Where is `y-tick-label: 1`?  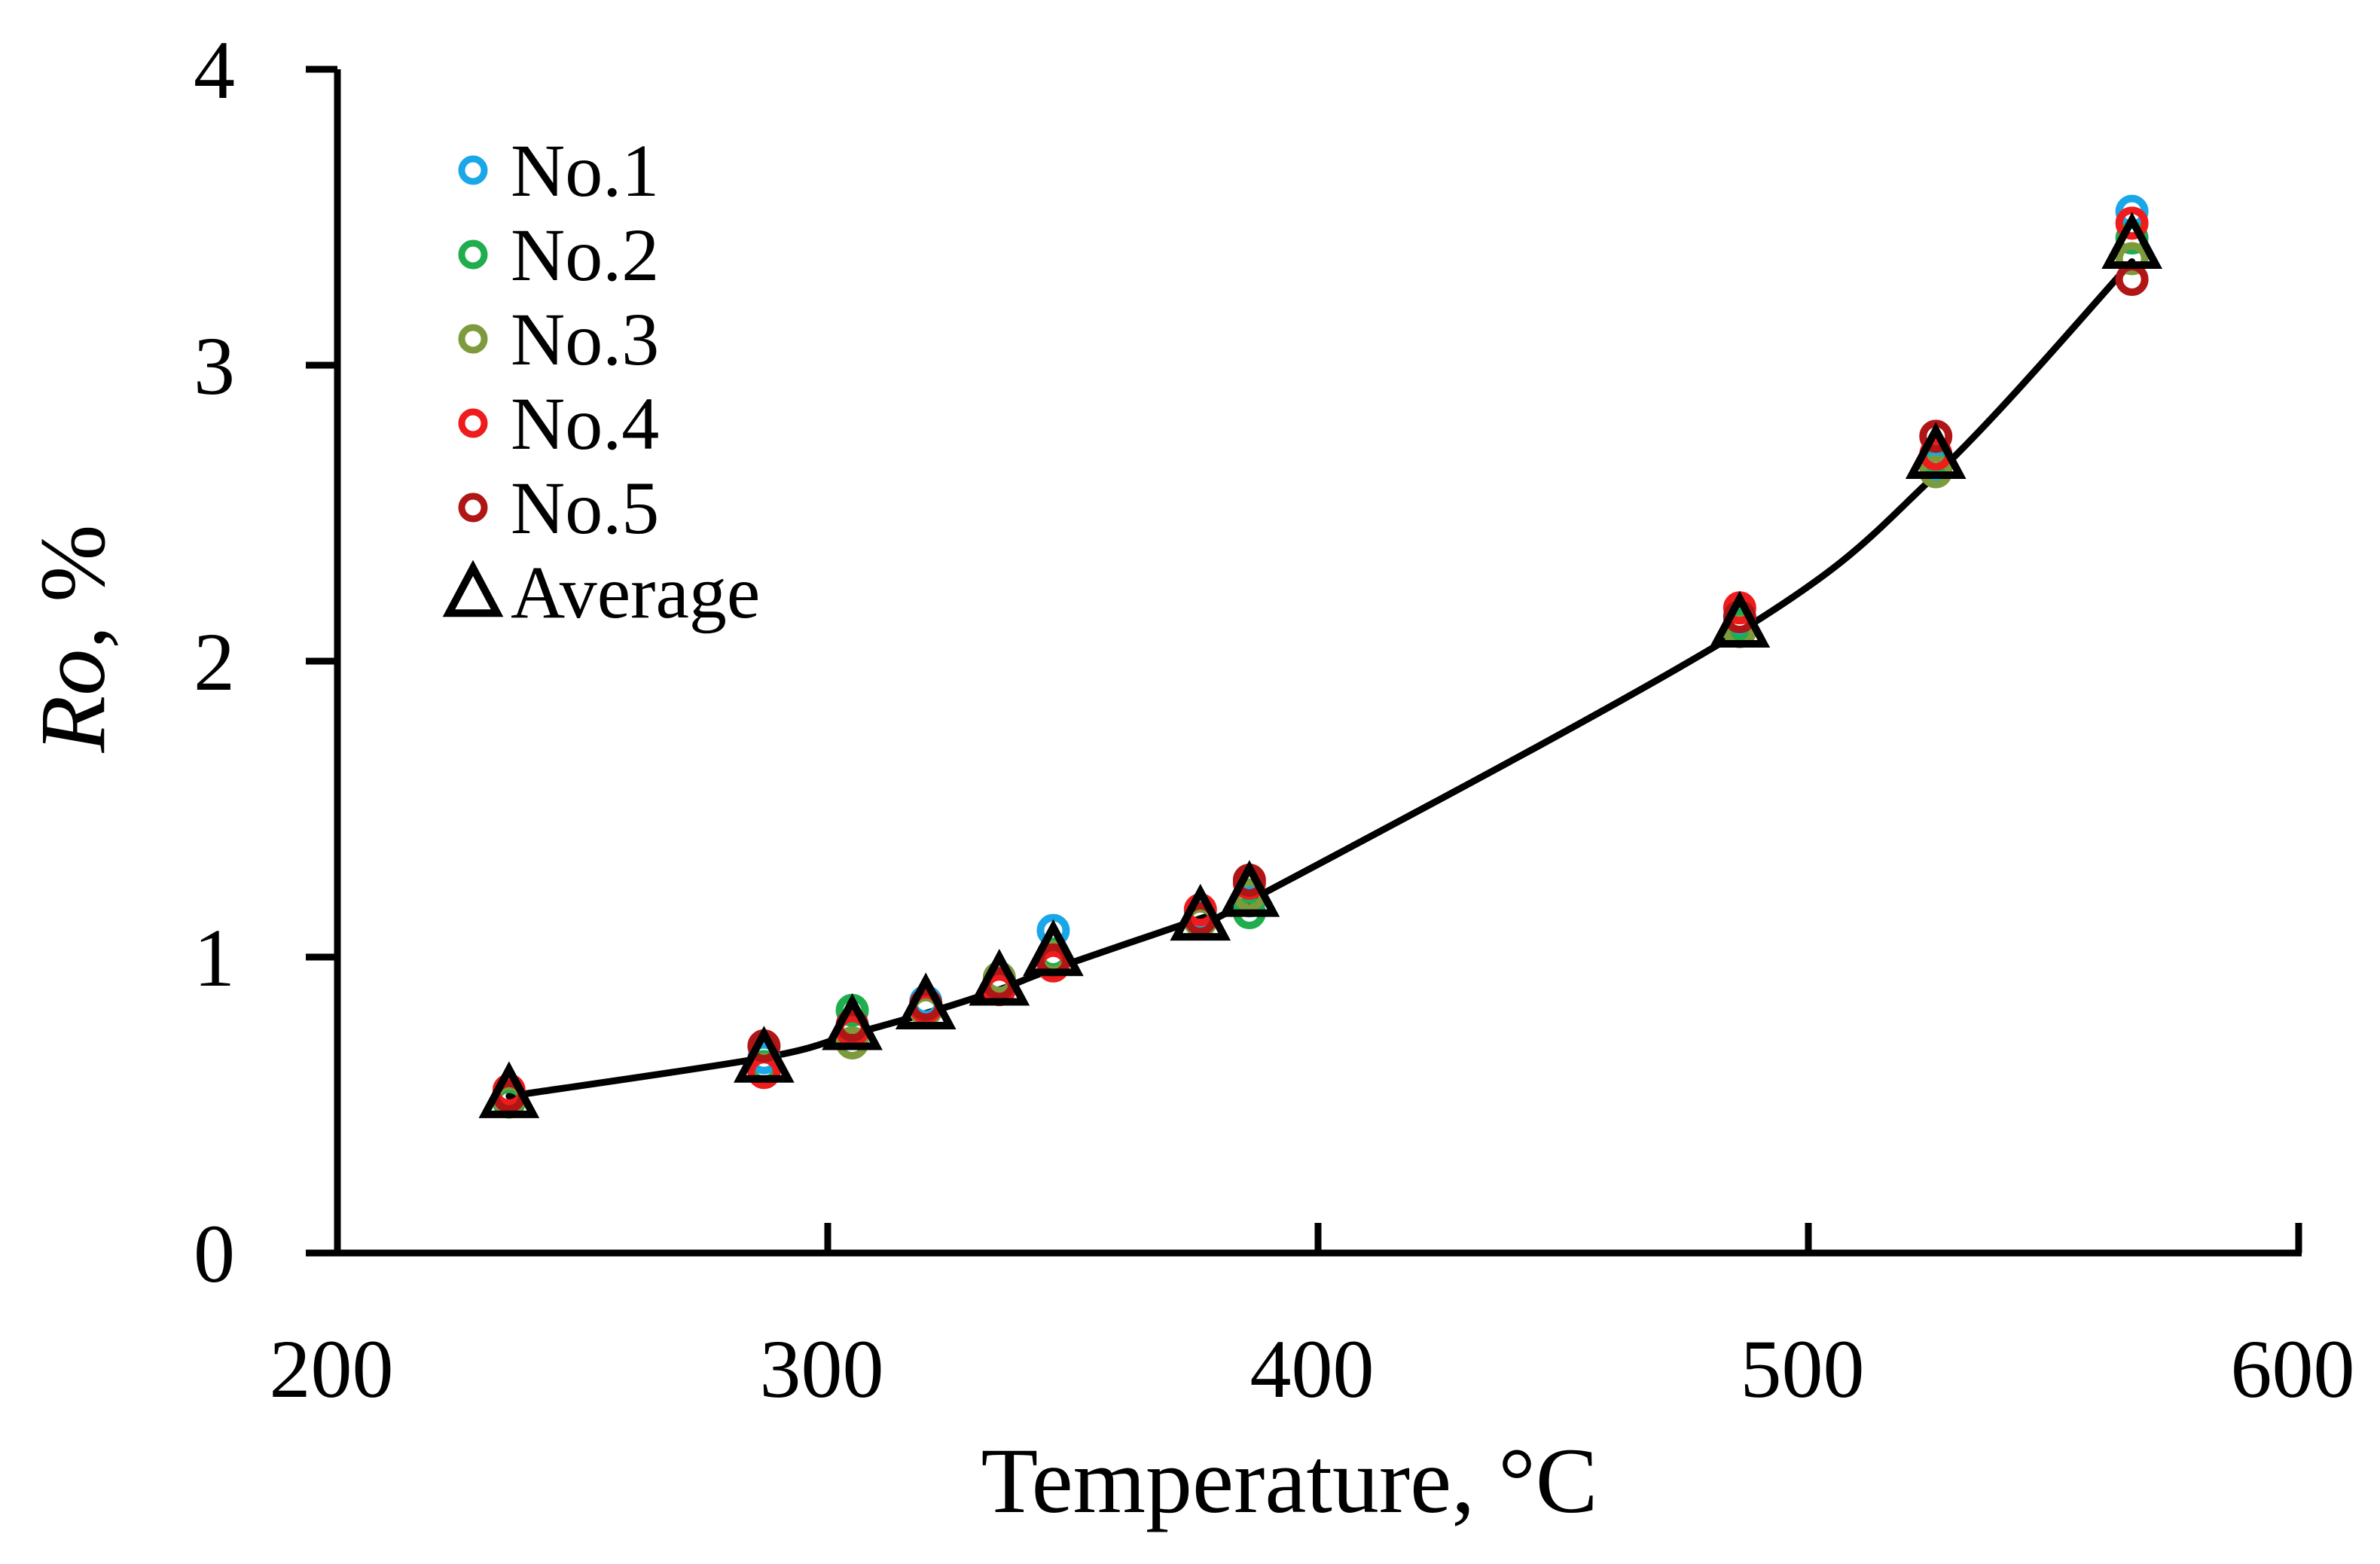
y-tick-label: 1 is located at coordinates (214, 958).